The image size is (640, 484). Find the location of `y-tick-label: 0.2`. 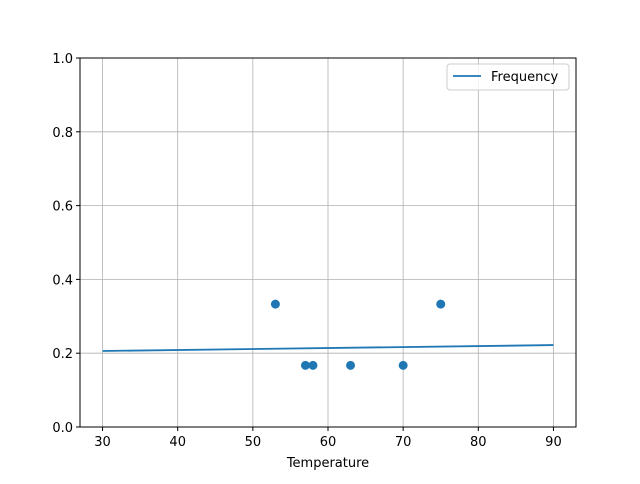

y-tick-label: 0.2 is located at coordinates (62, 354).